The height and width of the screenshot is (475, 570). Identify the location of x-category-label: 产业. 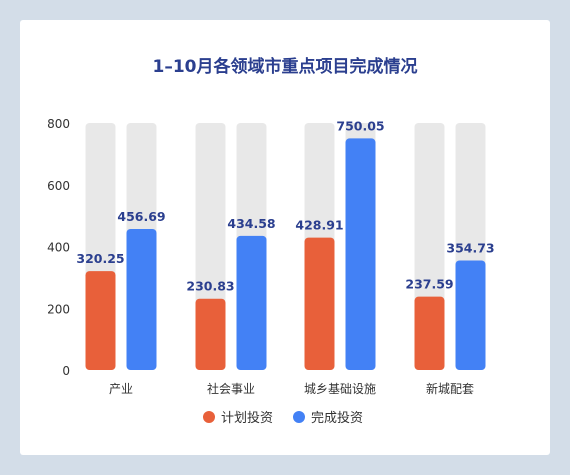
(121, 389).